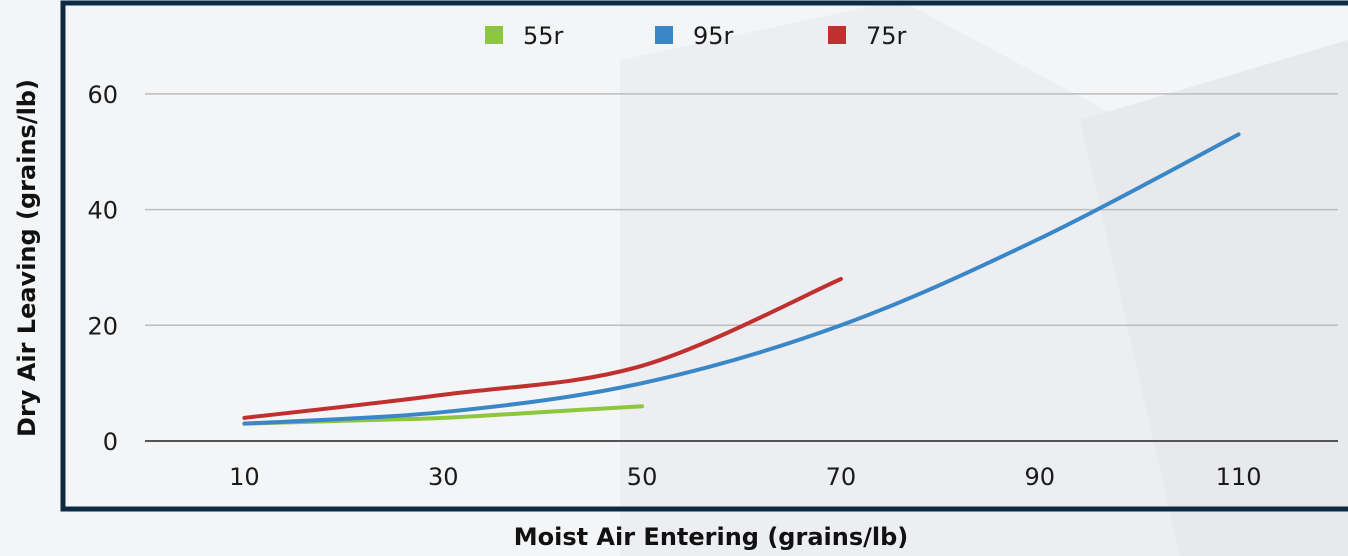 Image resolution: width=1348 pixels, height=556 pixels. What do you see at coordinates (494, 35) in the screenshot?
I see `legend-swatch-55r` at bounding box center [494, 35].